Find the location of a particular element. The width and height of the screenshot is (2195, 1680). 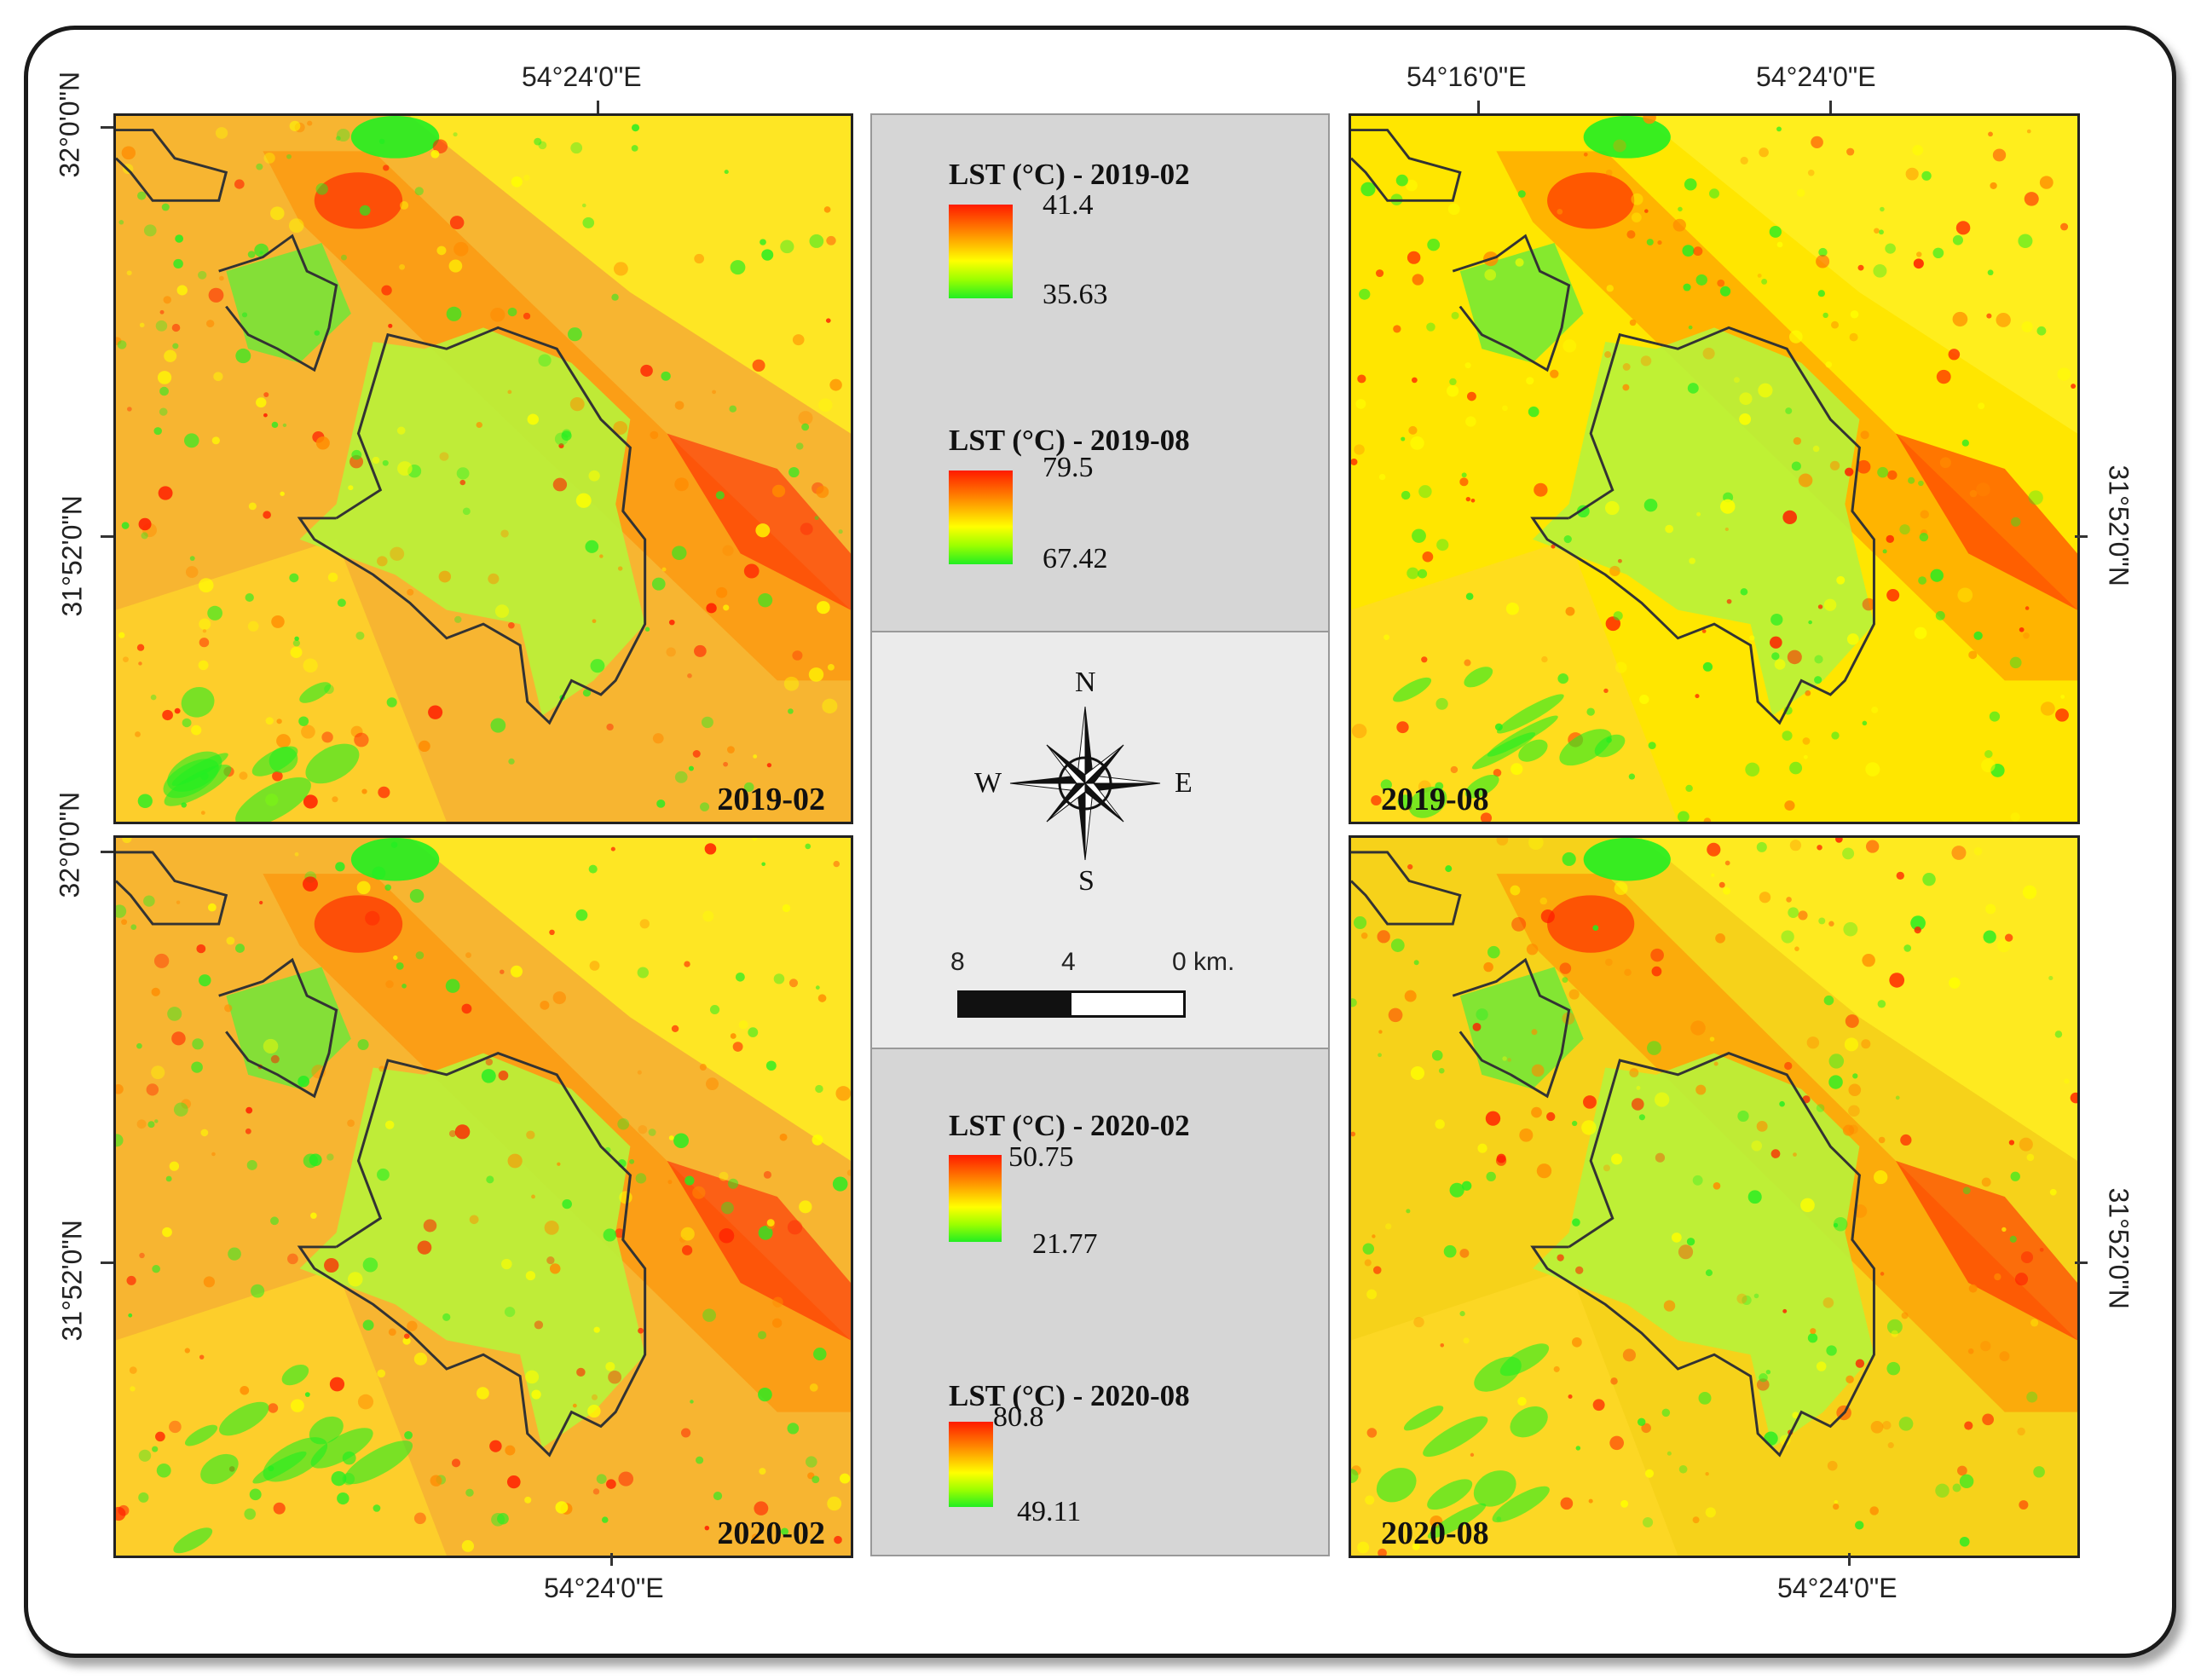

map-panel-2019-02: 2019-02 is located at coordinates (483, 469).